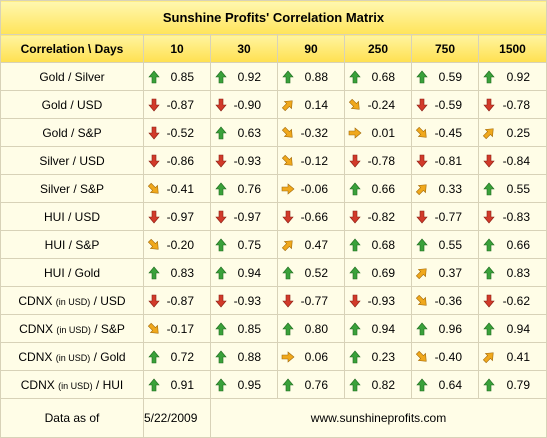 This screenshot has height=438, width=547. What do you see at coordinates (518, 132) in the screenshot?
I see `correlation-value: 0.25` at bounding box center [518, 132].